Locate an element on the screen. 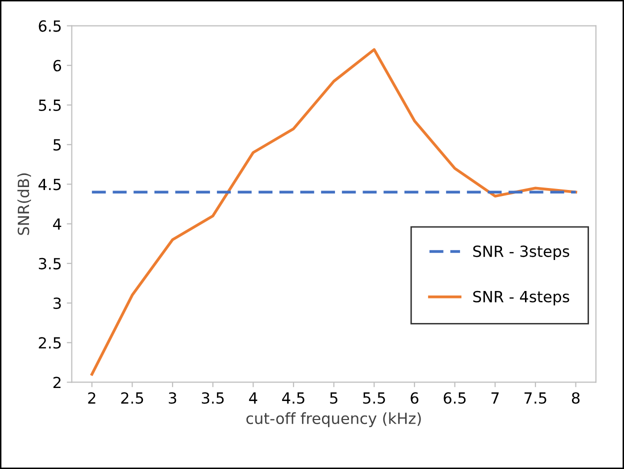 Image resolution: width=624 pixels, height=469 pixels. x-tick-label: 5 is located at coordinates (334, 398).